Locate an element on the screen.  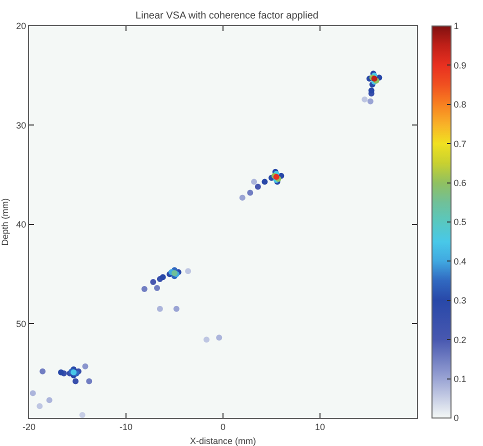
y-tick-label: 30 is located at coordinates (21, 125).